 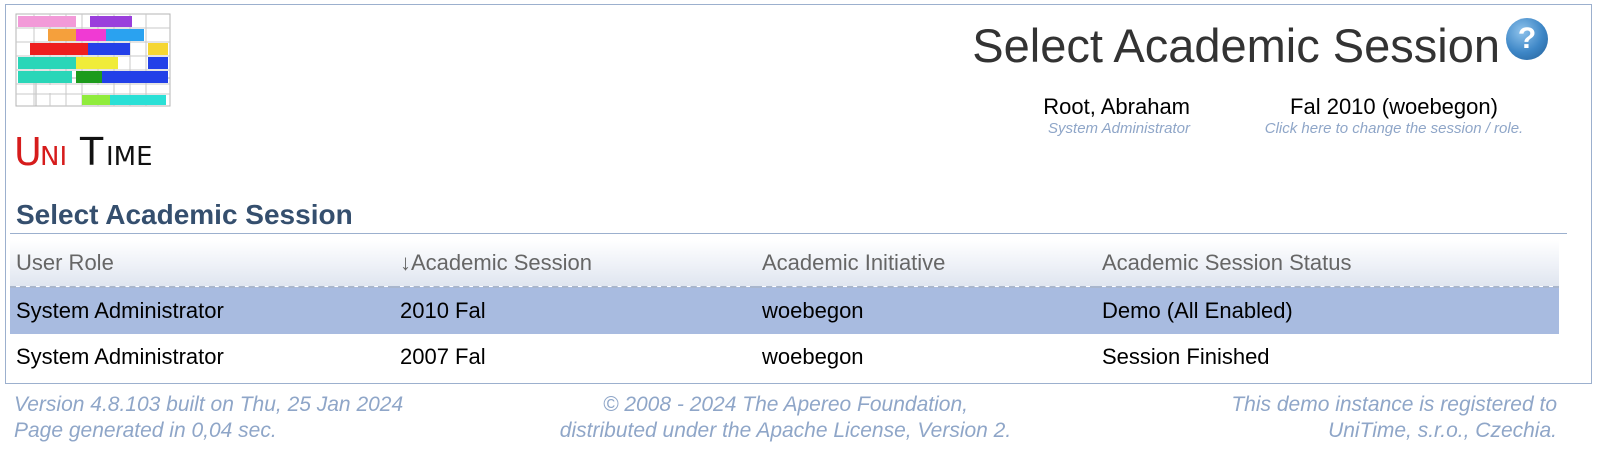 I want to click on cell-academic-session: 2007 Fal, so click(x=443, y=356).